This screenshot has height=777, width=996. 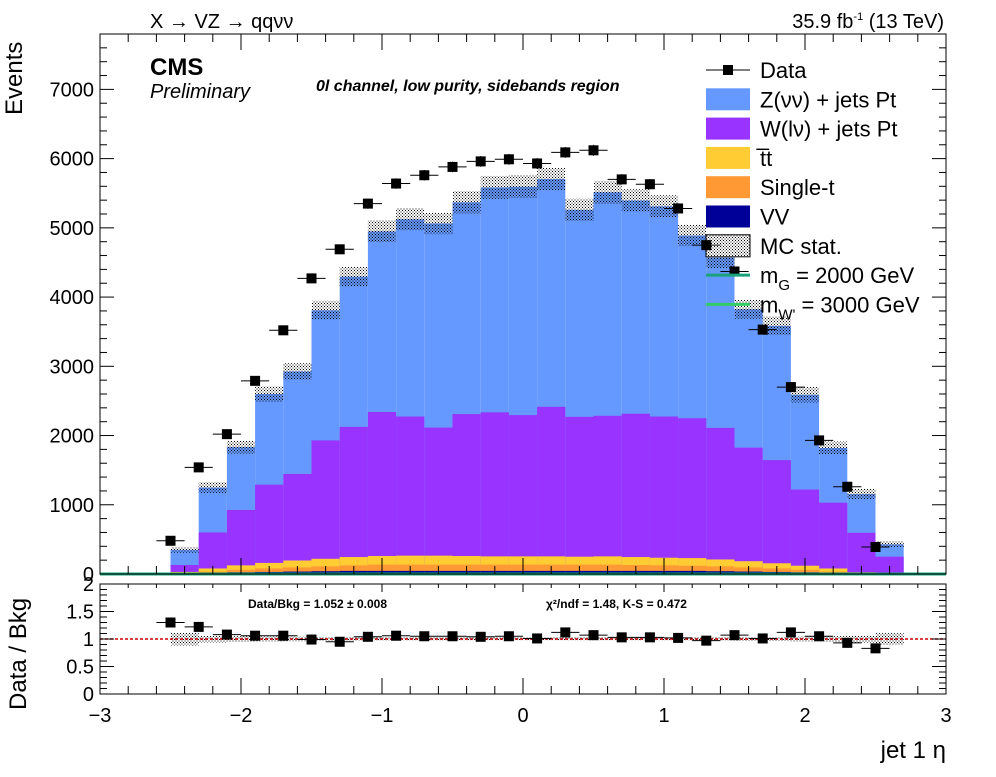 What do you see at coordinates (88, 585) in the screenshot?
I see `ratio-y-tick-label: 2` at bounding box center [88, 585].